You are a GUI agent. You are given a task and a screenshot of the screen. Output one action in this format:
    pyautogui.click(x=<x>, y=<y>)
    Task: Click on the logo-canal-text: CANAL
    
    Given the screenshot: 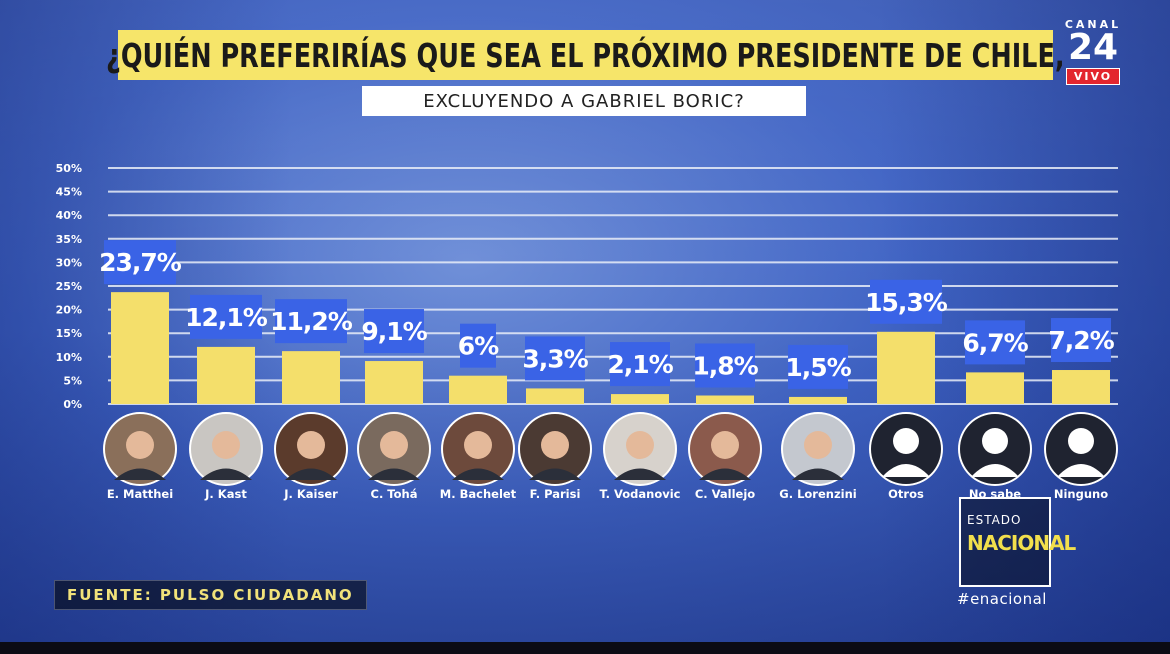 What is the action you would take?
    pyautogui.click(x=1093, y=24)
    